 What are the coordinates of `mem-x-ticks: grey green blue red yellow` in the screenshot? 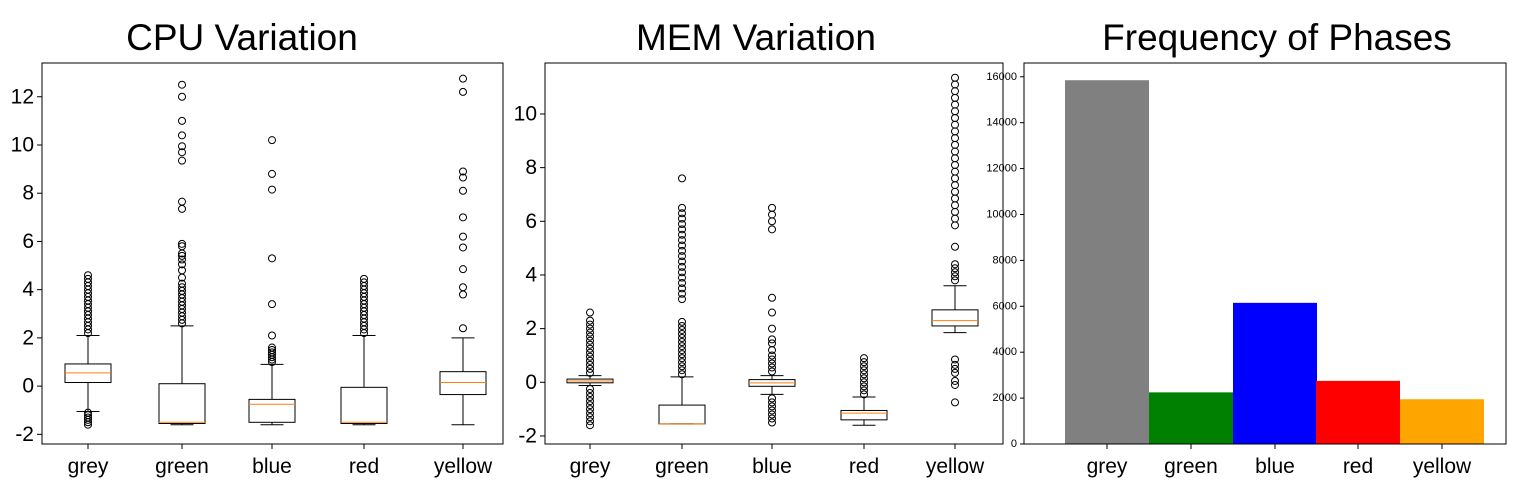 It's located at (777, 461).